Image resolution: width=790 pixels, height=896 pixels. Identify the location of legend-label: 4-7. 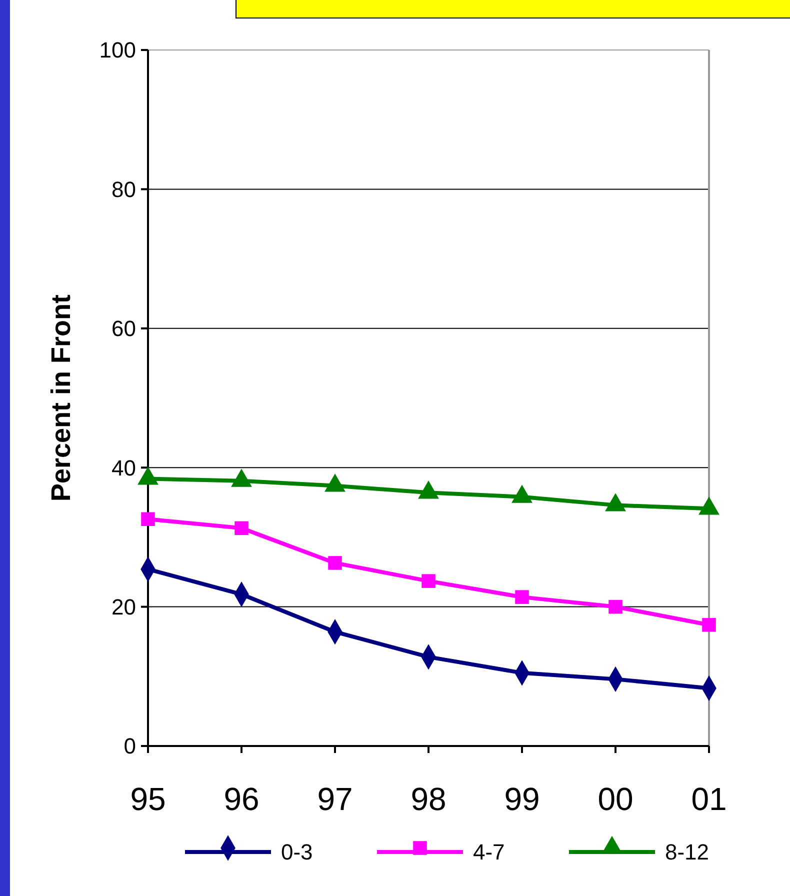
(489, 852).